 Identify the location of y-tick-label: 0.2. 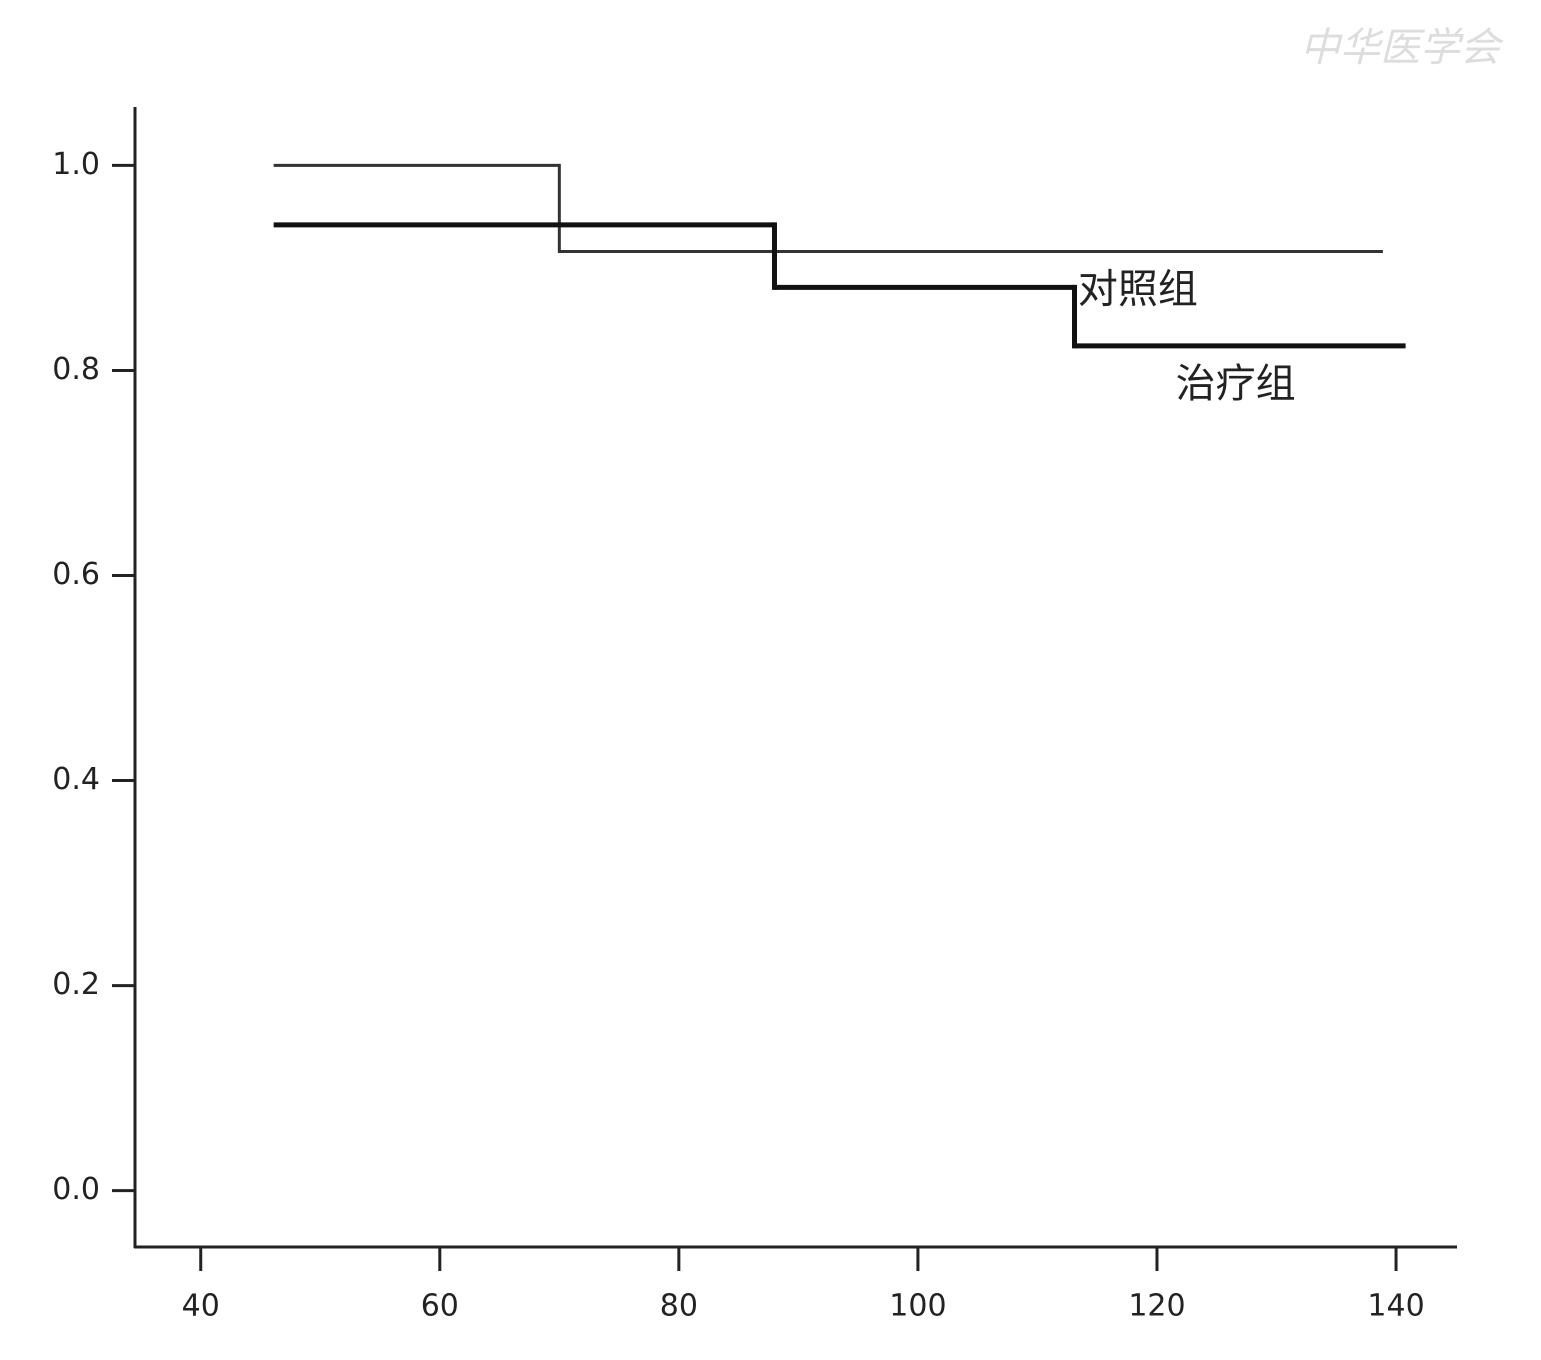
(76, 984).